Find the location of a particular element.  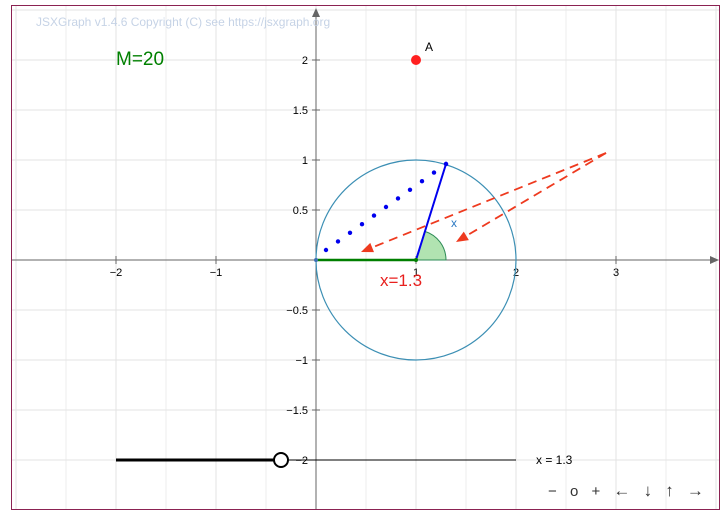

angle-label: x is located at coordinates (454, 223).